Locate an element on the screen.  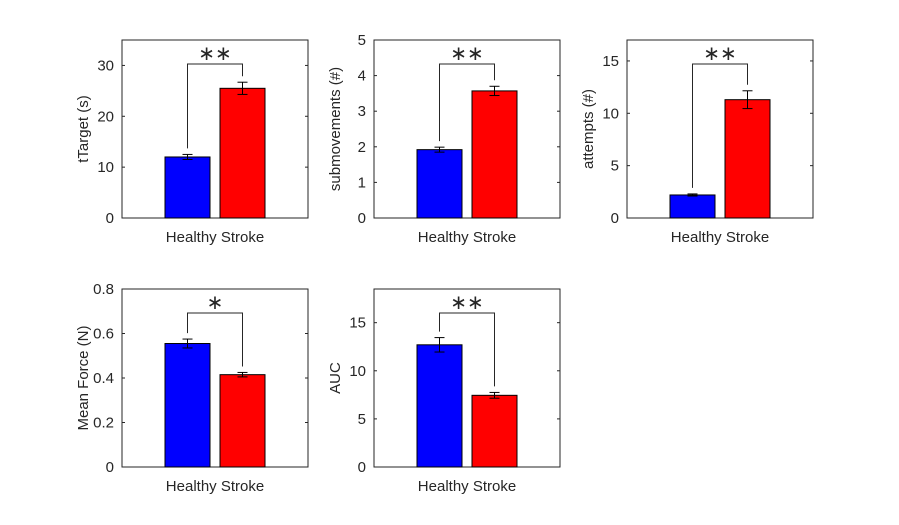
chart-panel-5: 0 5 10 15 ∗∗ Healthy Stroke AUC is located at coordinates (444, 391).